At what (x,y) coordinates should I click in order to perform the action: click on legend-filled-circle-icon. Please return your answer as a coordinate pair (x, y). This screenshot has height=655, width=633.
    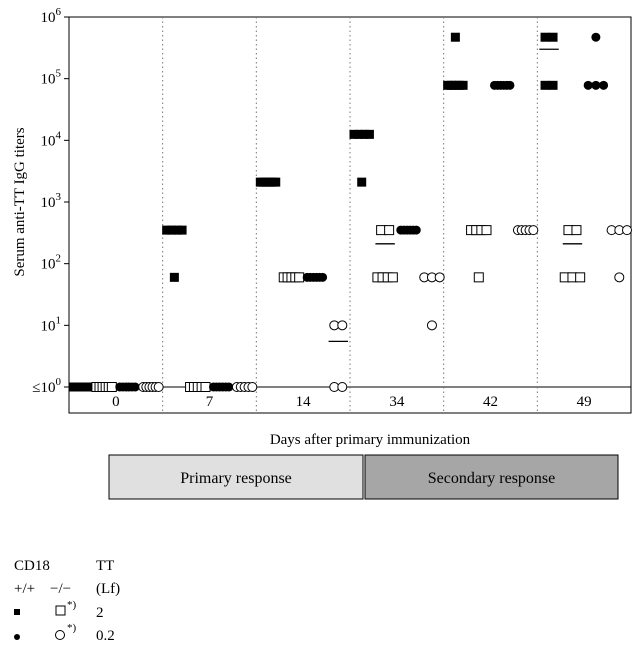
    Looking at the image, I should click on (17, 637).